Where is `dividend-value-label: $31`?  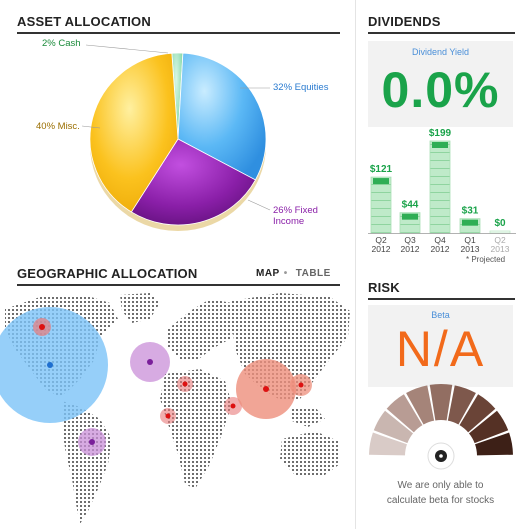 dividend-value-label: $31 is located at coordinates (470, 211).